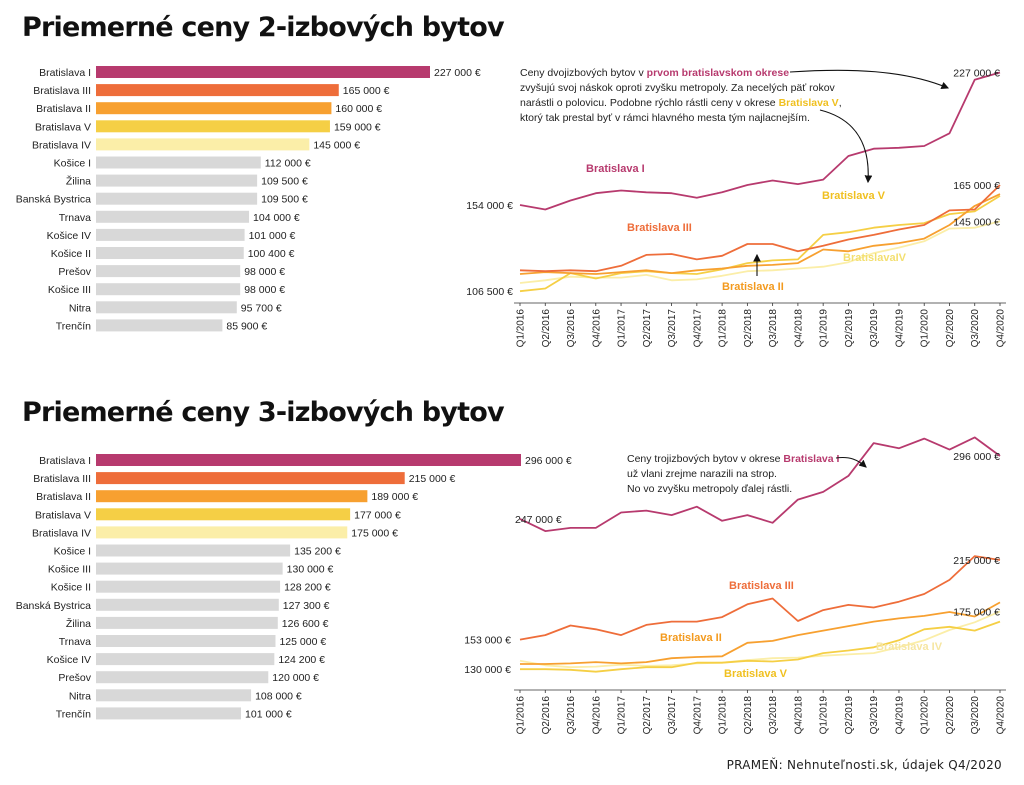 This screenshot has width=1024, height=785. Describe the element at coordinates (723, 328) in the screenshot. I see `x-tick-label: Q1/2018` at that location.